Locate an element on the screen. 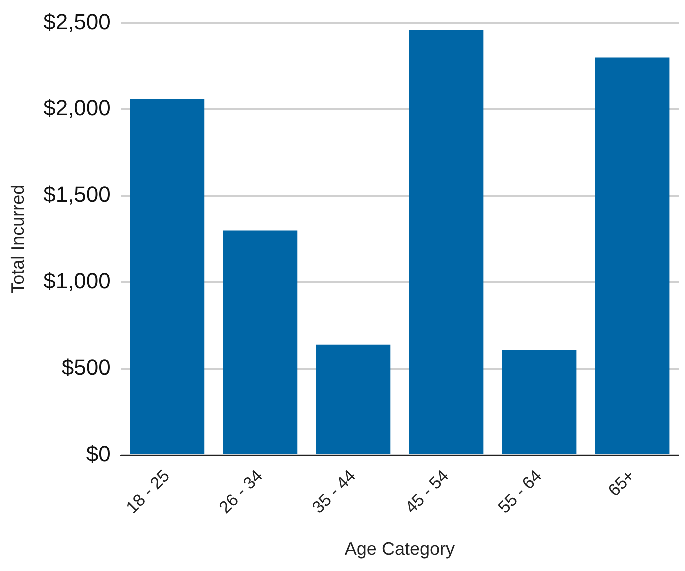 Image resolution: width=685 pixels, height=571 pixels. x-tick-label: 65+ is located at coordinates (621, 483).